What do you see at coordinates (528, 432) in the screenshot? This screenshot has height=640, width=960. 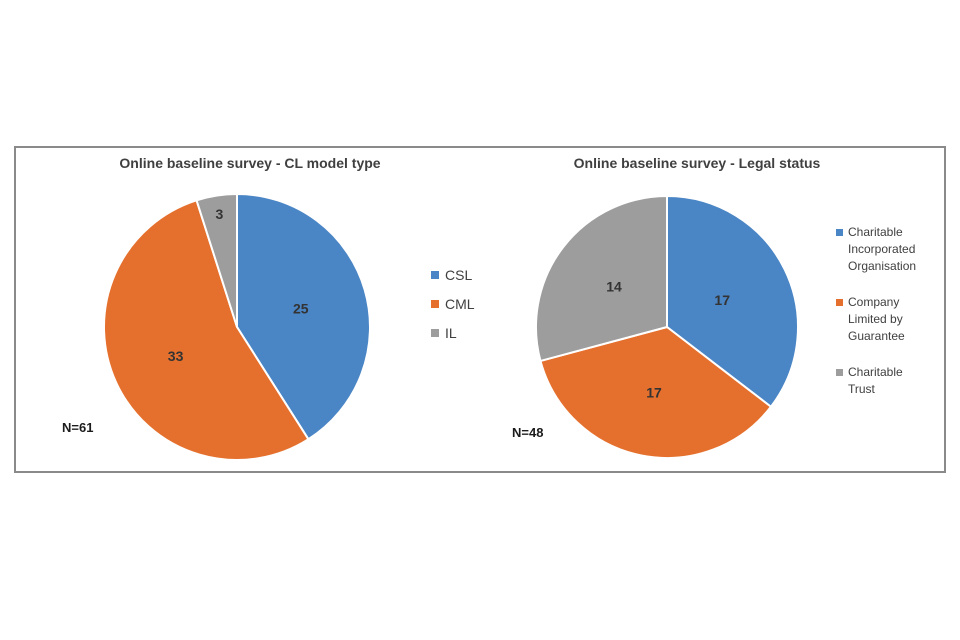 I see `sample-size-label-right: N=48` at bounding box center [528, 432].